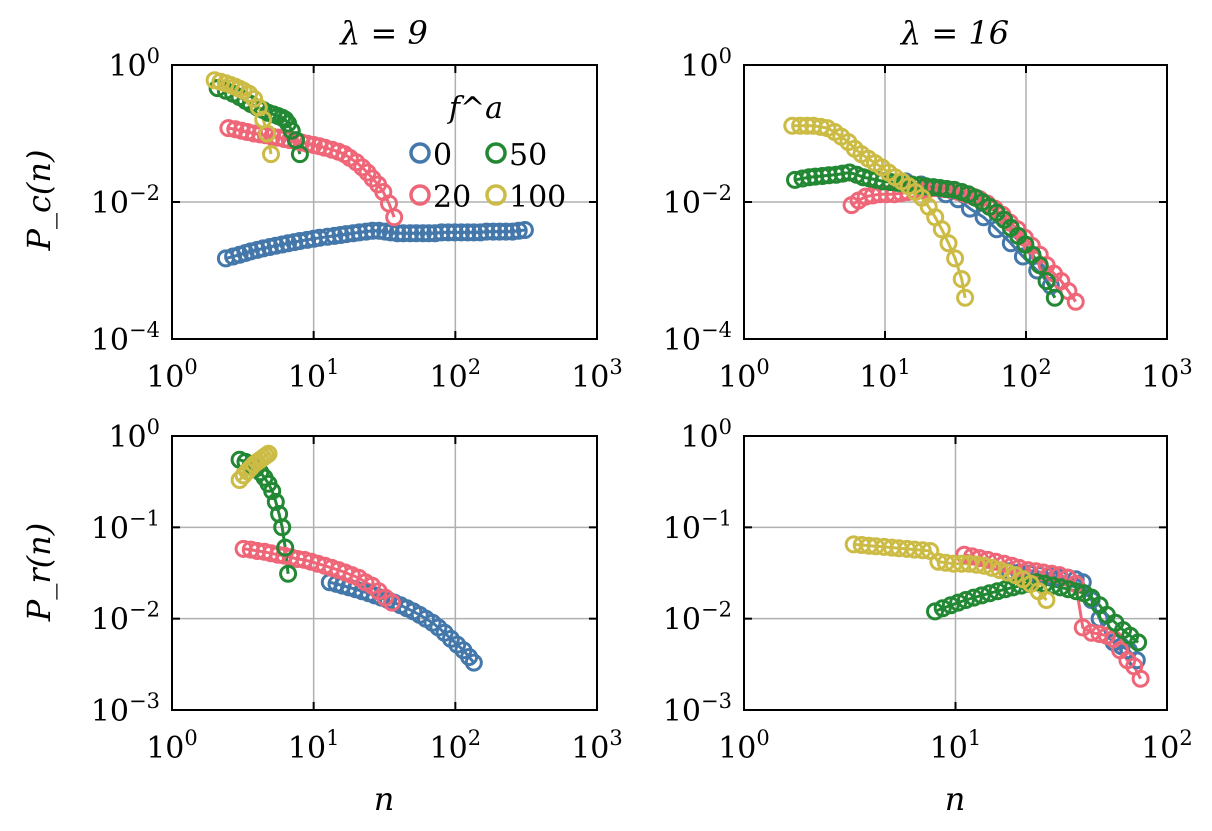 This screenshot has height=831, width=1212. Describe the element at coordinates (954, 33) in the screenshot. I see `title-top-right: λ = 16` at that location.